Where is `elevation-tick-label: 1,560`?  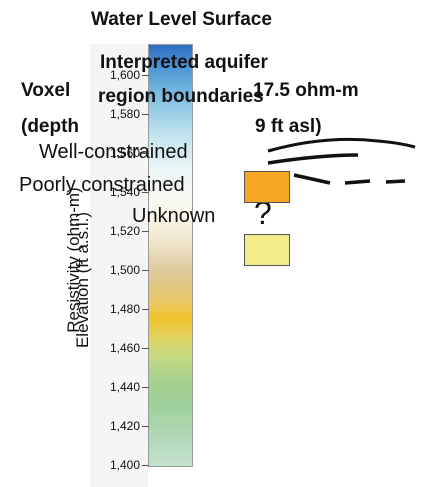
elevation-tick-label: 1,560 is located at coordinates (124, 153).